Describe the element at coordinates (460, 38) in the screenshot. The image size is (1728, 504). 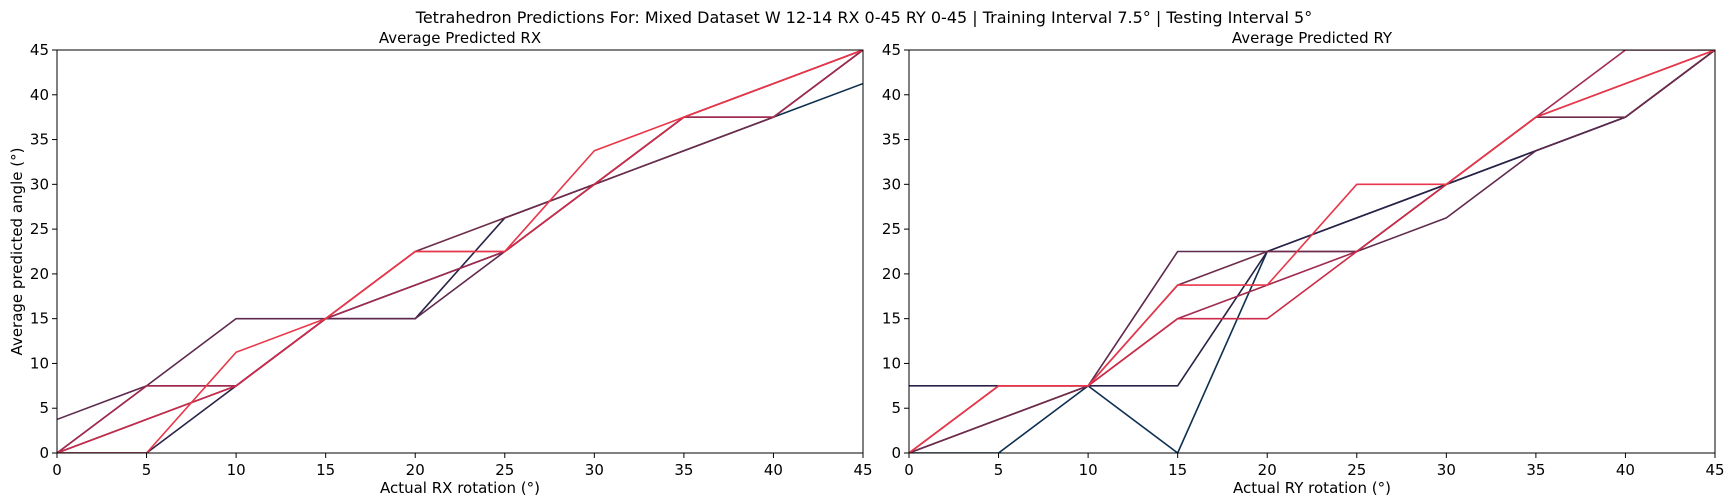
I see `chart-title: Average Predicted RX` at that location.